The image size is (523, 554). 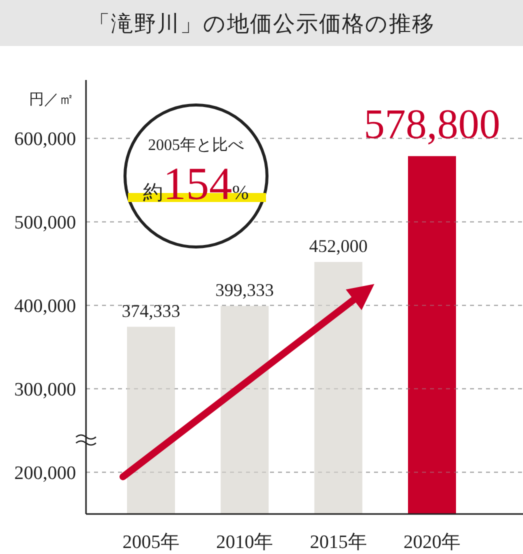 I want to click on x-tick-label: 2015年, so click(x=338, y=542).